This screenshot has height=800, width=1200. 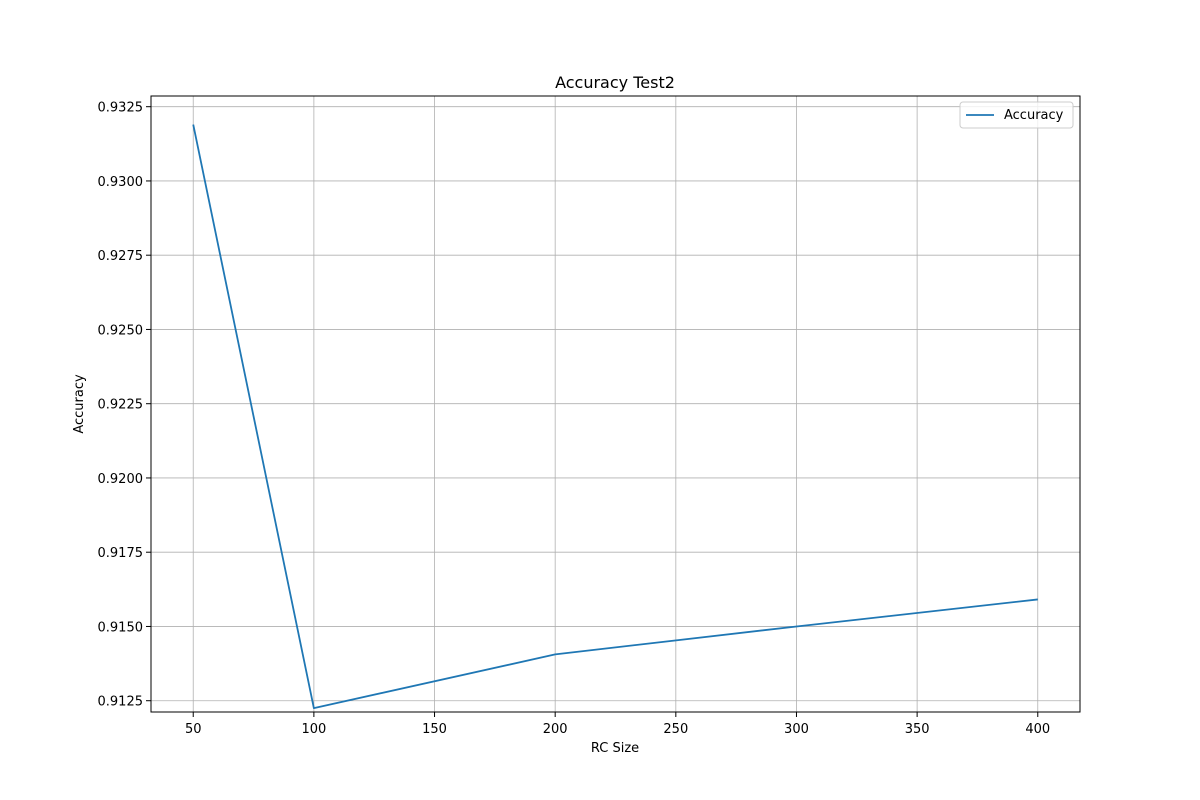 What do you see at coordinates (193, 729) in the screenshot?
I see `x-tick-label: 50` at bounding box center [193, 729].